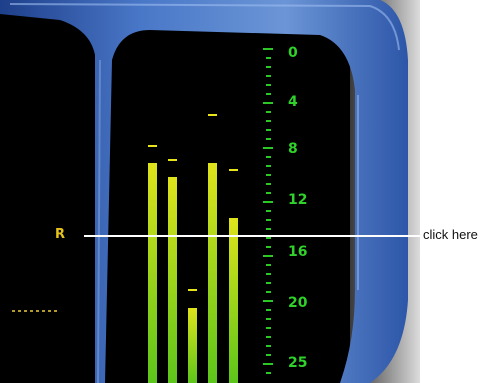  Describe the element at coordinates (293, 53) in the screenshot. I see `scale-label-0: 0` at that location.